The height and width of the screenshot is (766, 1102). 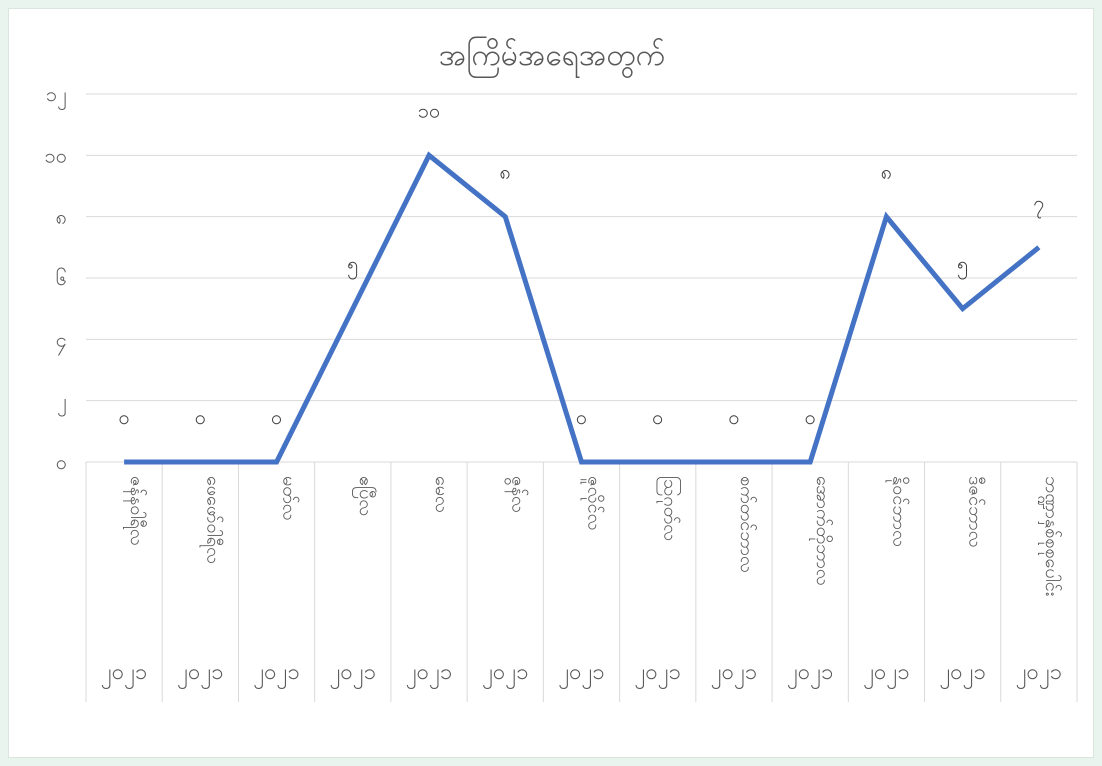 I want to click on x-tick-label: ဇူလိုင်လ, so click(x=593, y=503).